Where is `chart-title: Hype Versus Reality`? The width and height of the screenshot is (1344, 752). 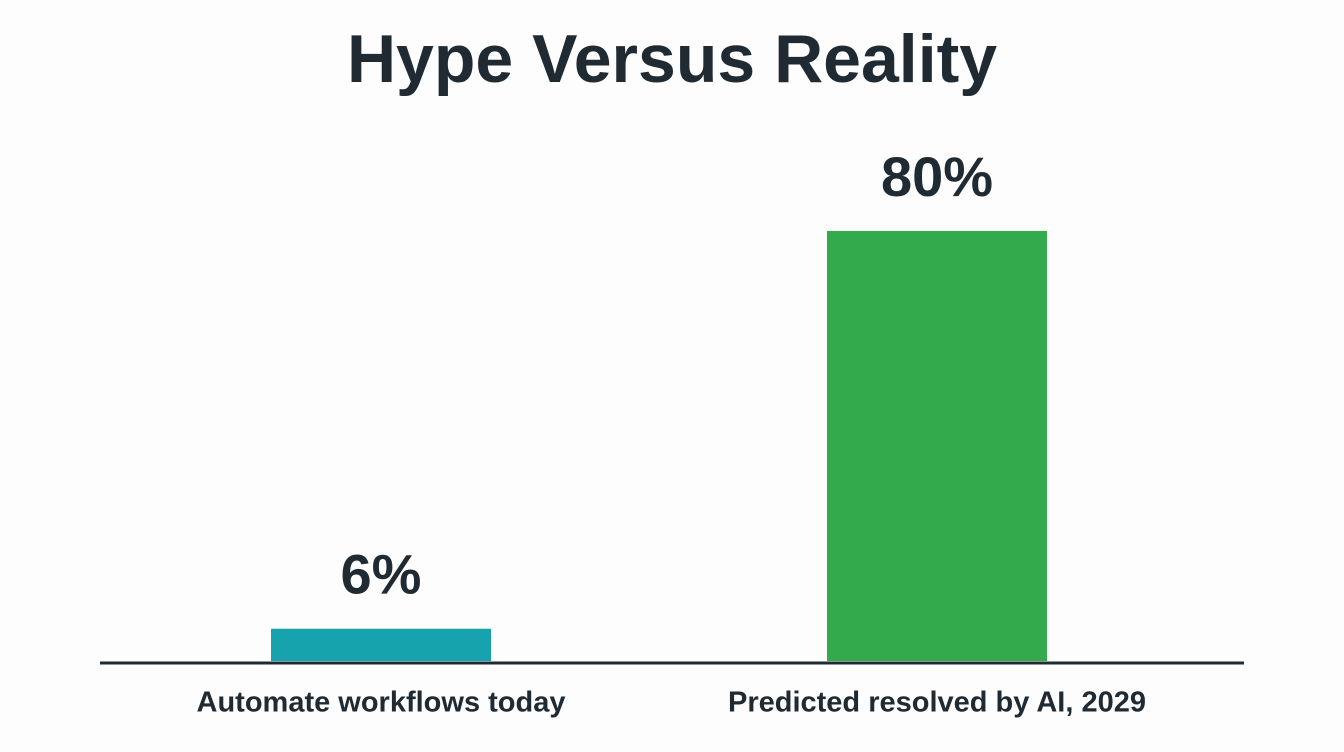 chart-title: Hype Versus Reality is located at coordinates (672, 59).